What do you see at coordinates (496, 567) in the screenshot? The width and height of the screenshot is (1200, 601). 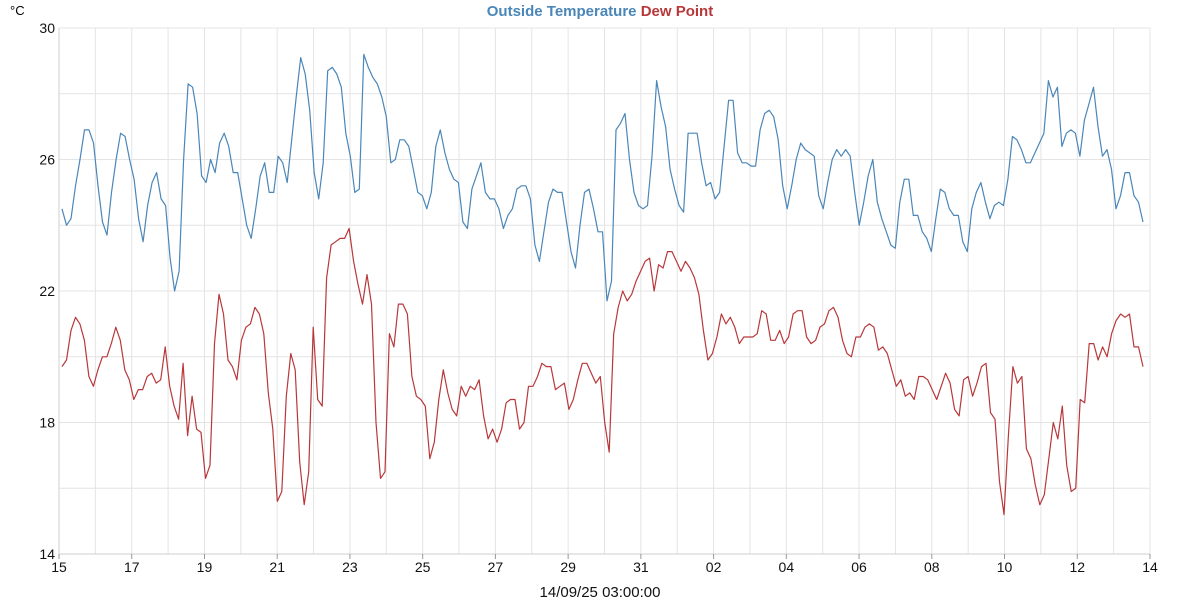 I see `x-tick-label: 27` at bounding box center [496, 567].